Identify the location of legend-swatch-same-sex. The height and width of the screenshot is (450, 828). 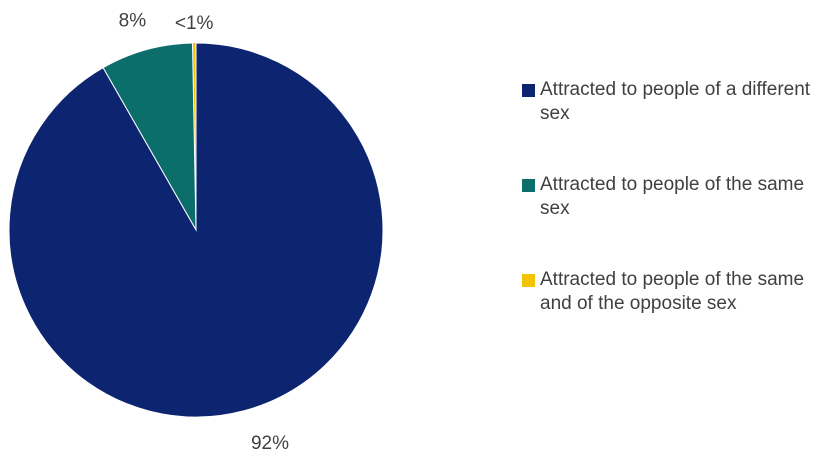
(528, 185).